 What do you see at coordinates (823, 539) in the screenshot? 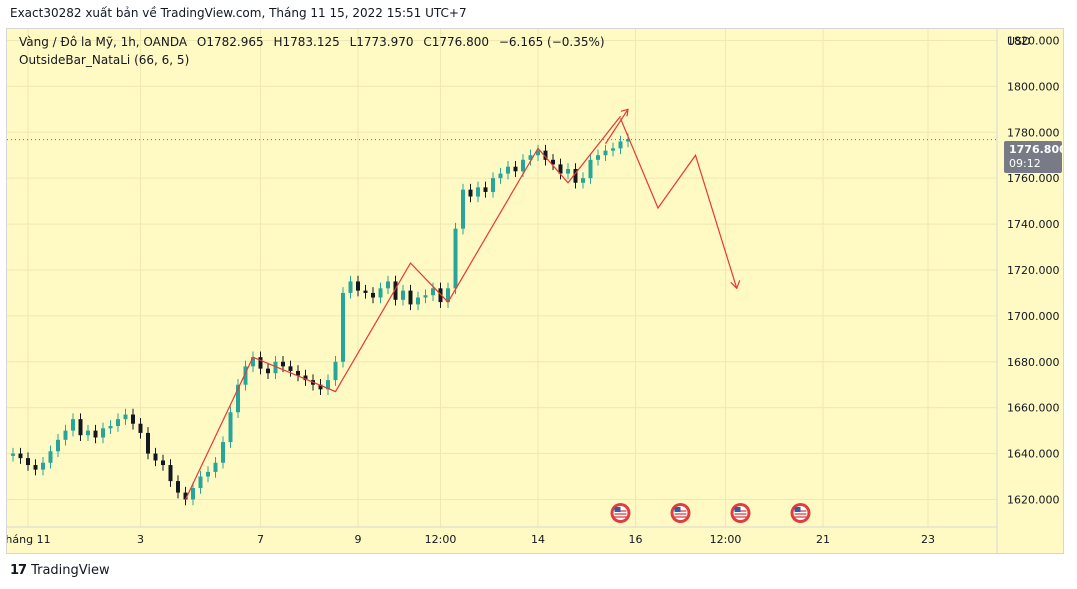
I see `x-tick-label: 21` at bounding box center [823, 539].